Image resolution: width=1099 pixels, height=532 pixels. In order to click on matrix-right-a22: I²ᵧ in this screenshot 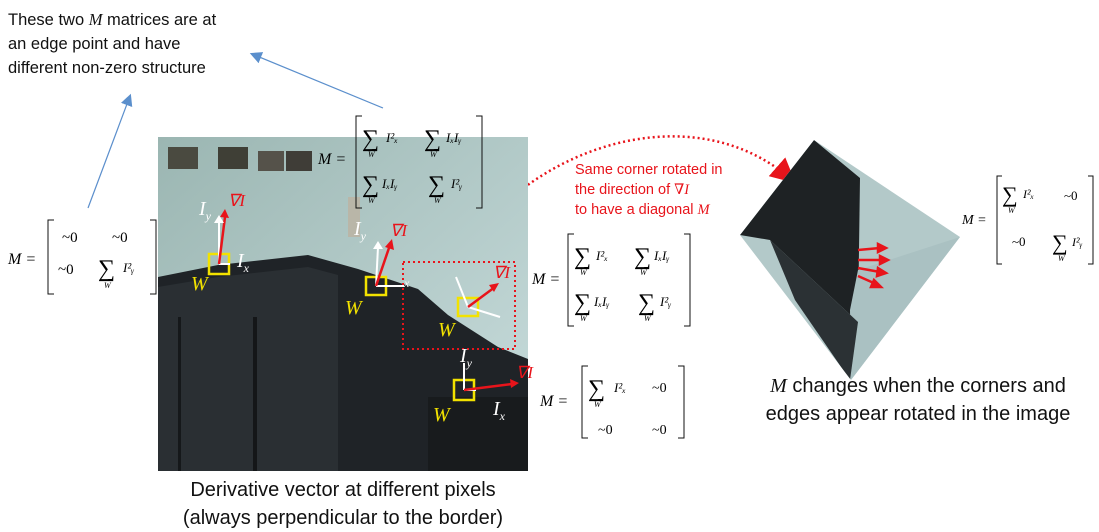, I will do `click(1077, 242)`.